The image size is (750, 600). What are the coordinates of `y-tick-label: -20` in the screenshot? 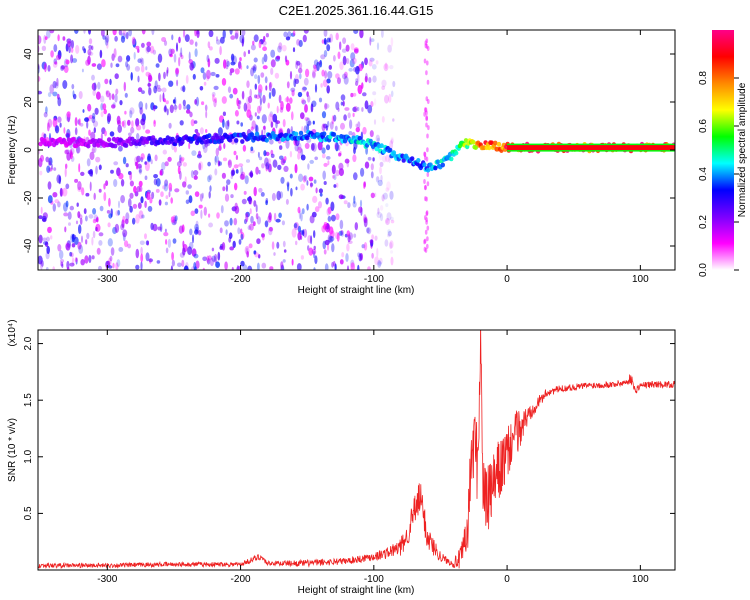 It's located at (28, 197).